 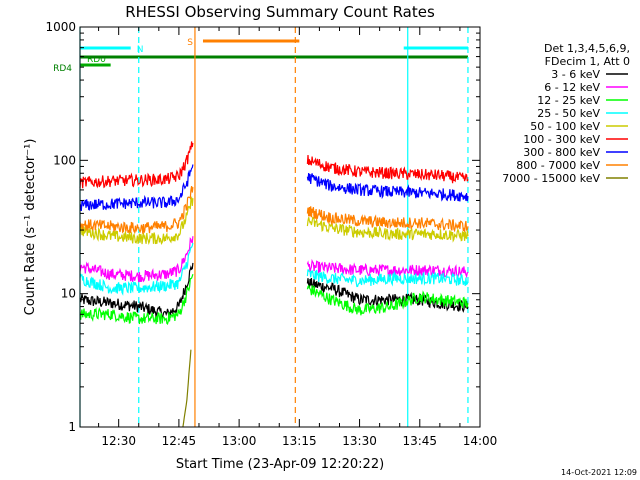 What do you see at coordinates (280, 464) in the screenshot?
I see `x-axis-label: Start Time (23-Apr-09 12:20:22)` at bounding box center [280, 464].